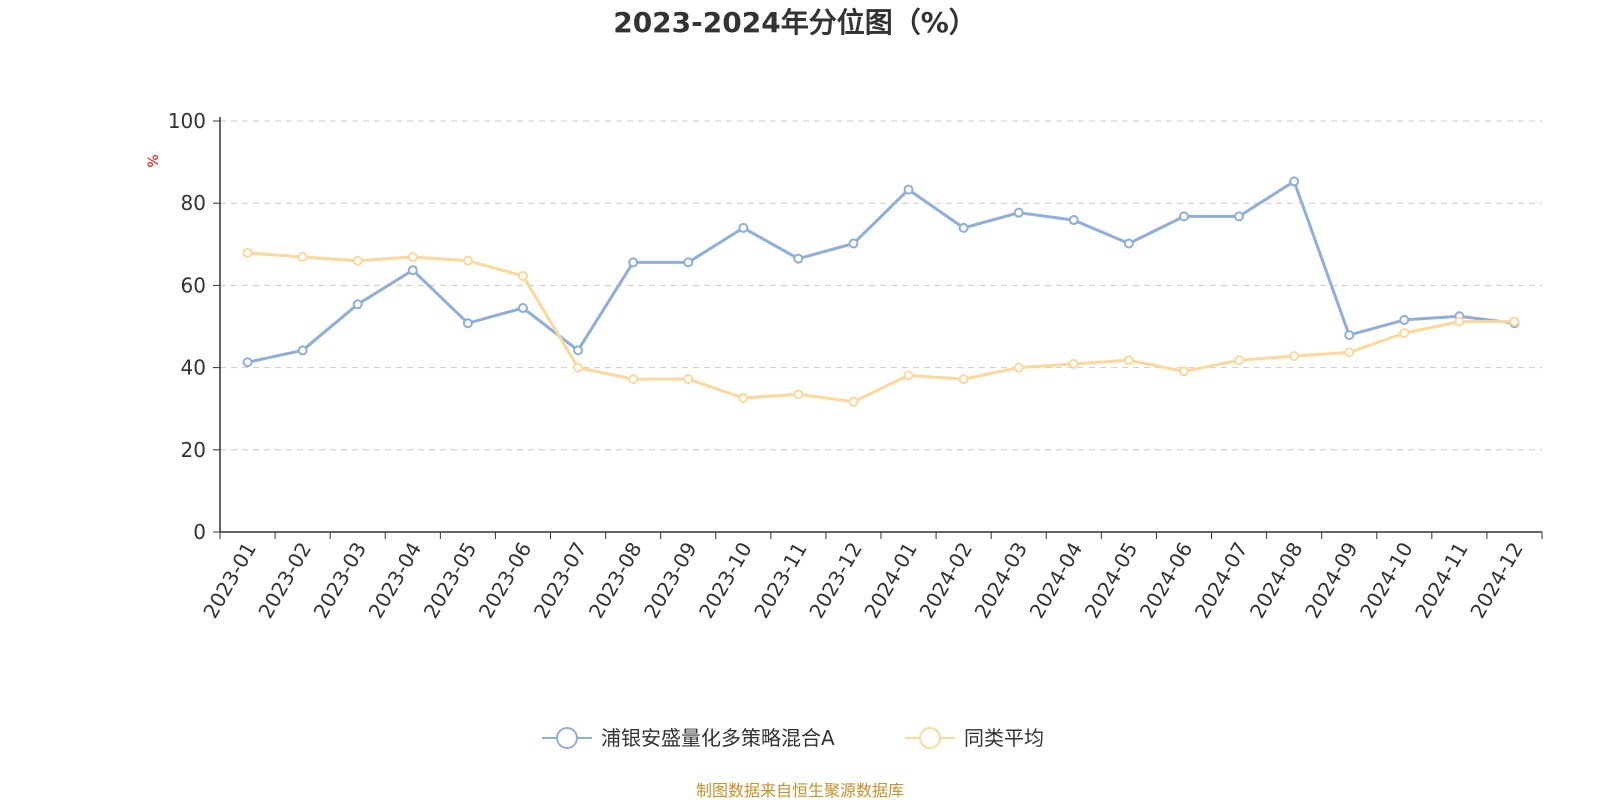 This screenshot has width=1600, height=800. Describe the element at coordinates (670, 580) in the screenshot. I see `x-tick-label: 2023-09` at that location.